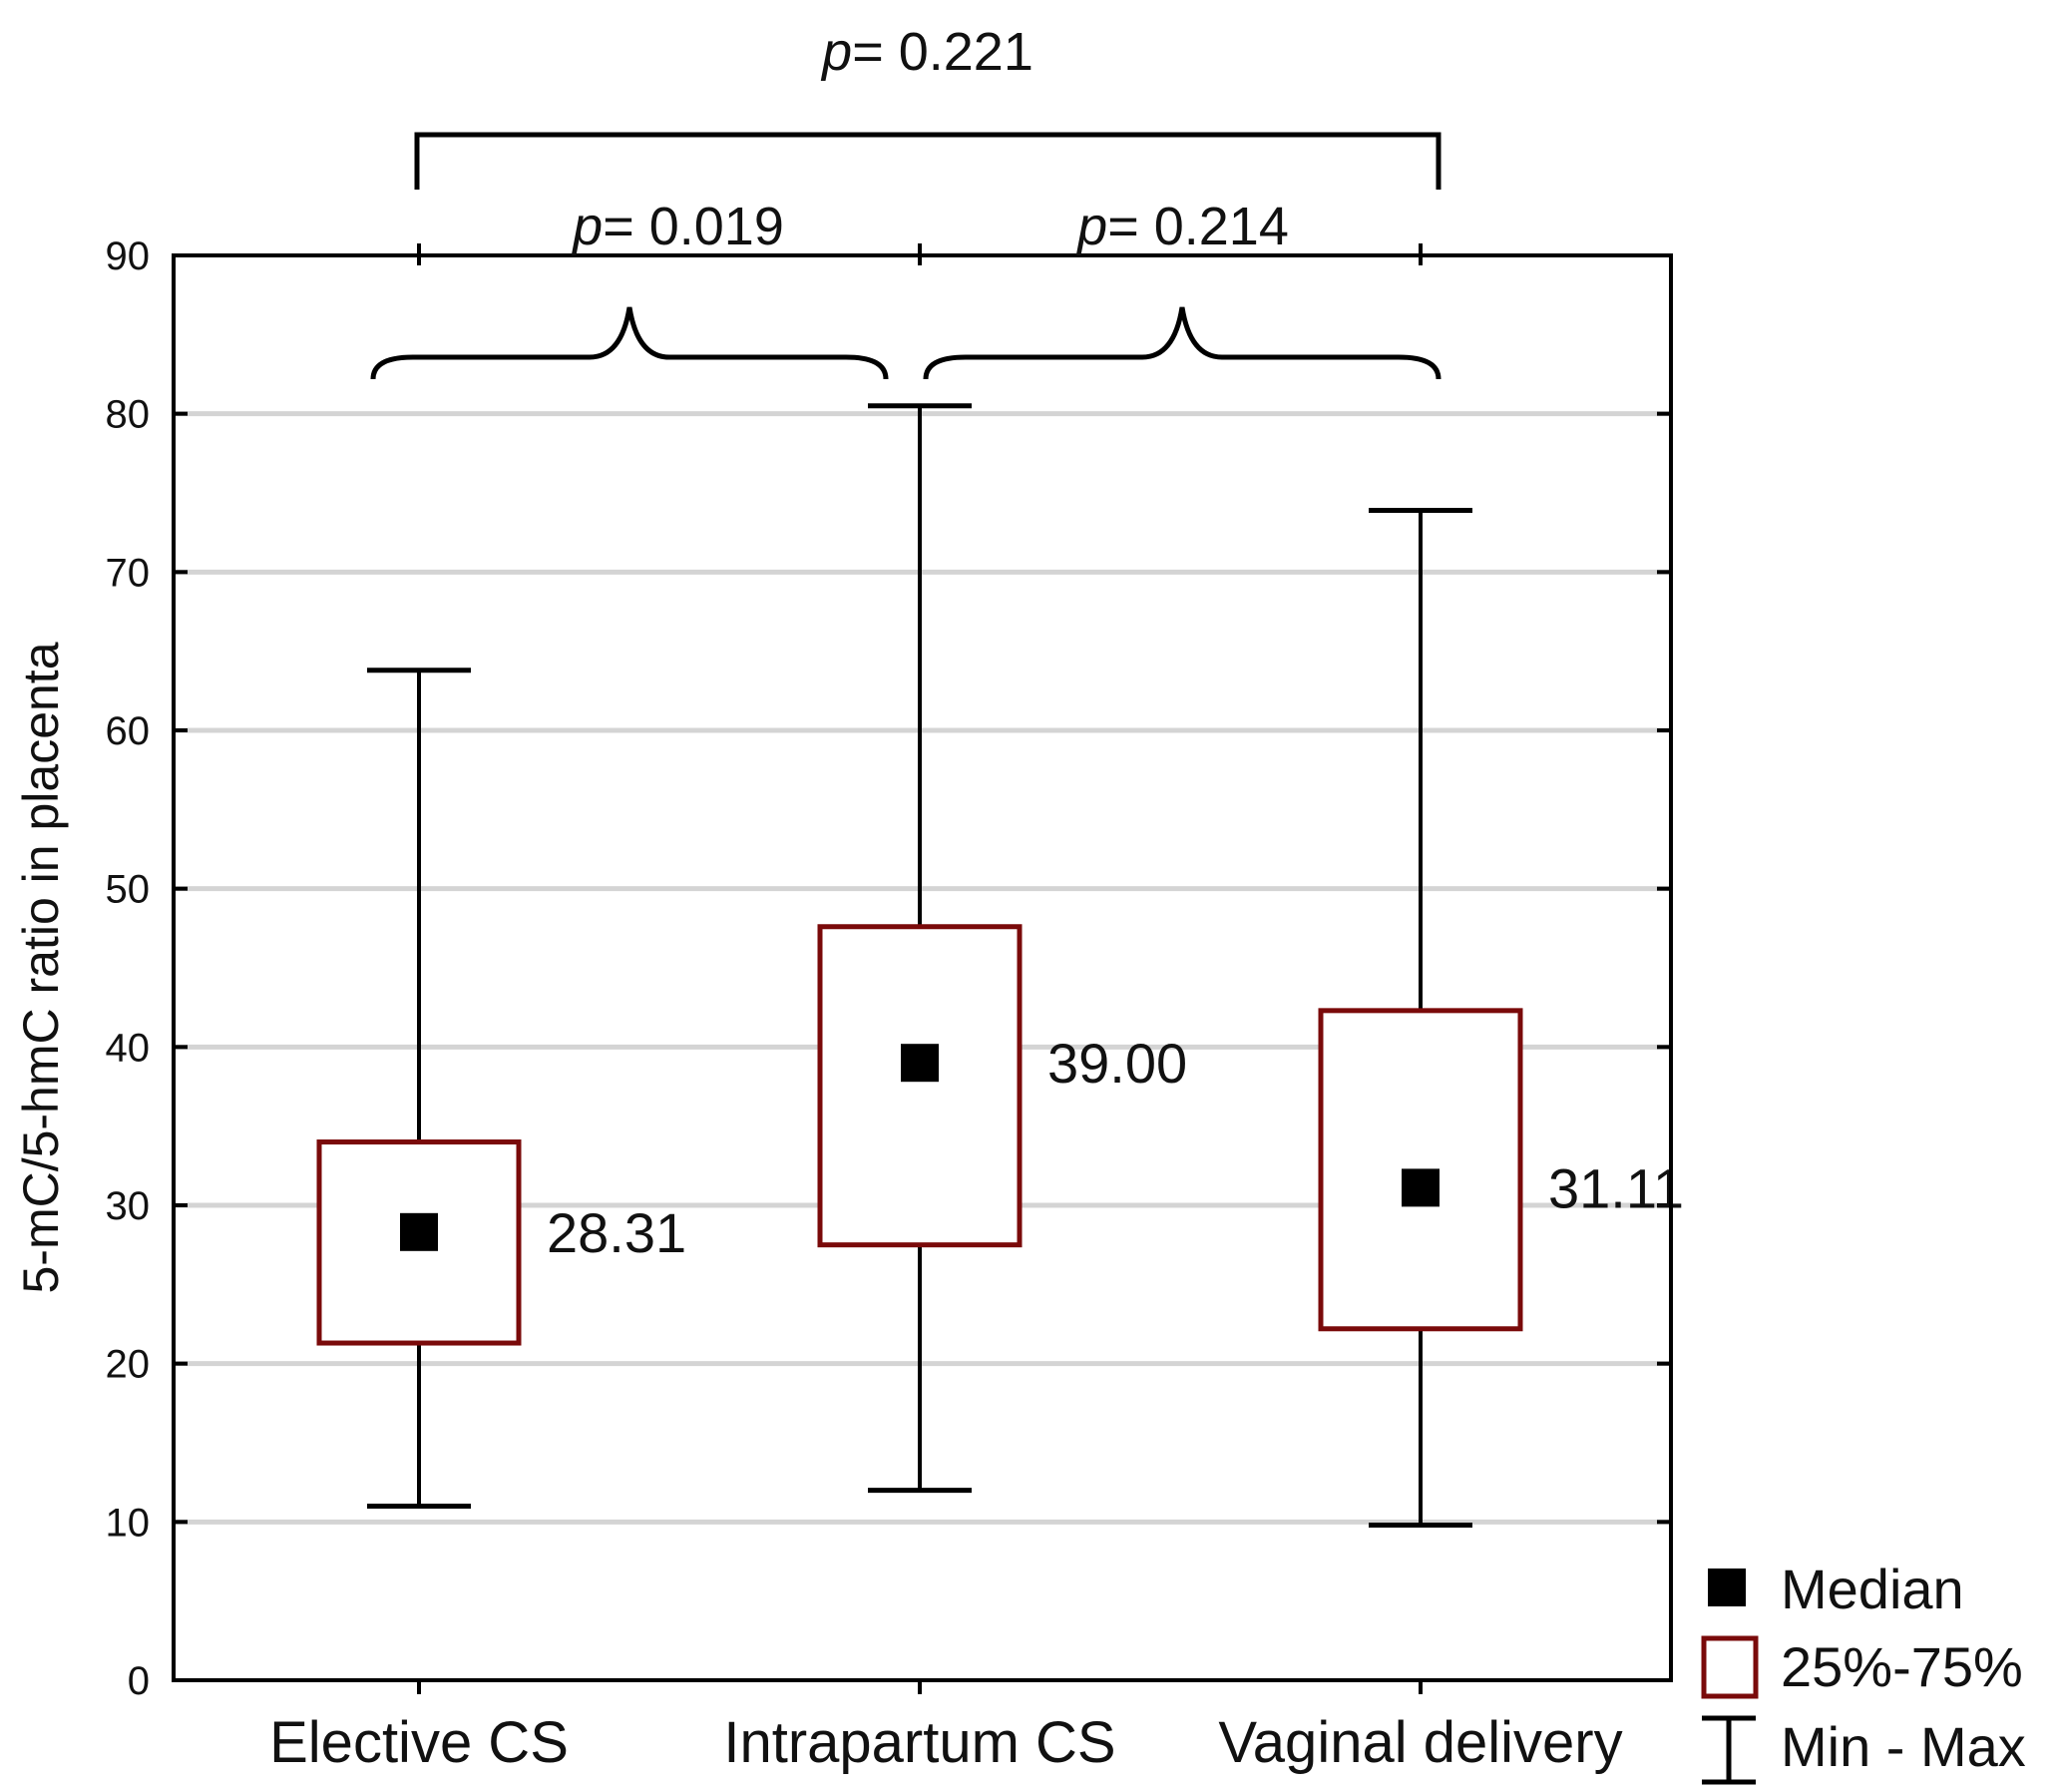  What do you see at coordinates (1873, 1589) in the screenshot?
I see `legend-label: Median` at bounding box center [1873, 1589].